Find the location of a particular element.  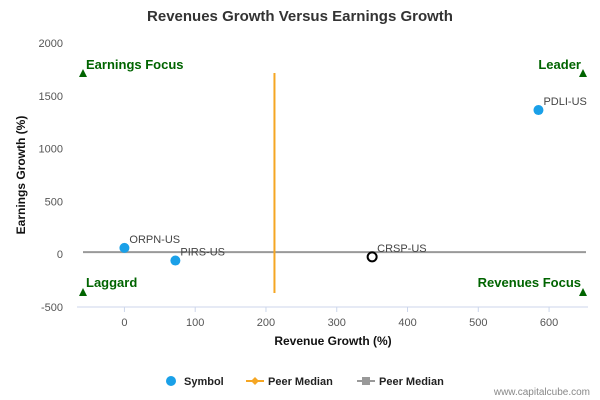

chart-title: Revenues Growth Versus Earnings Growth is located at coordinates (300, 16).